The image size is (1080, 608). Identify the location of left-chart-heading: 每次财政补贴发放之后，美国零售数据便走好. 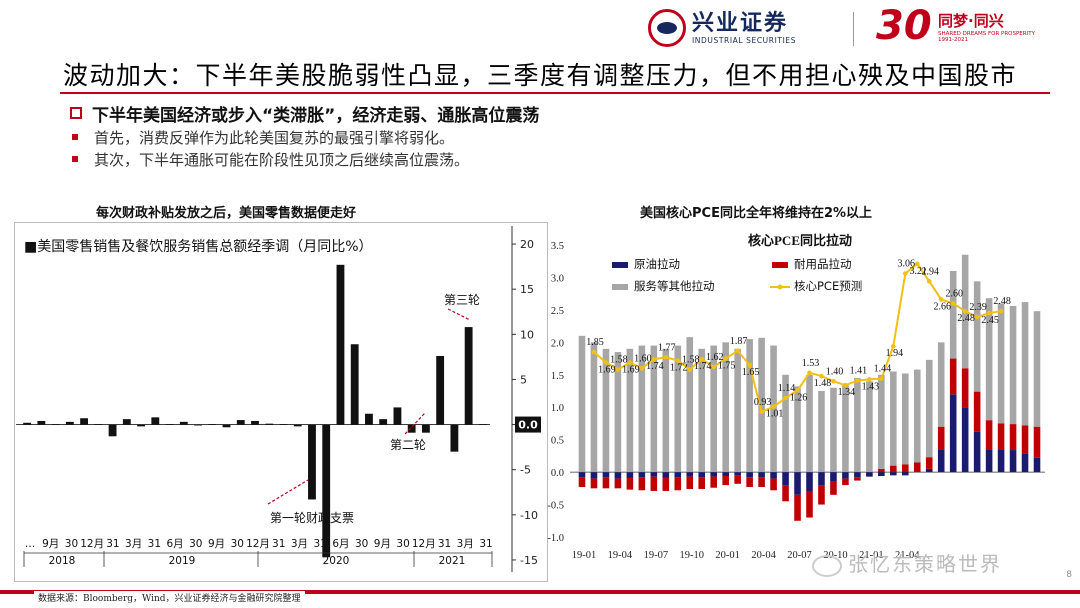
(226, 213).